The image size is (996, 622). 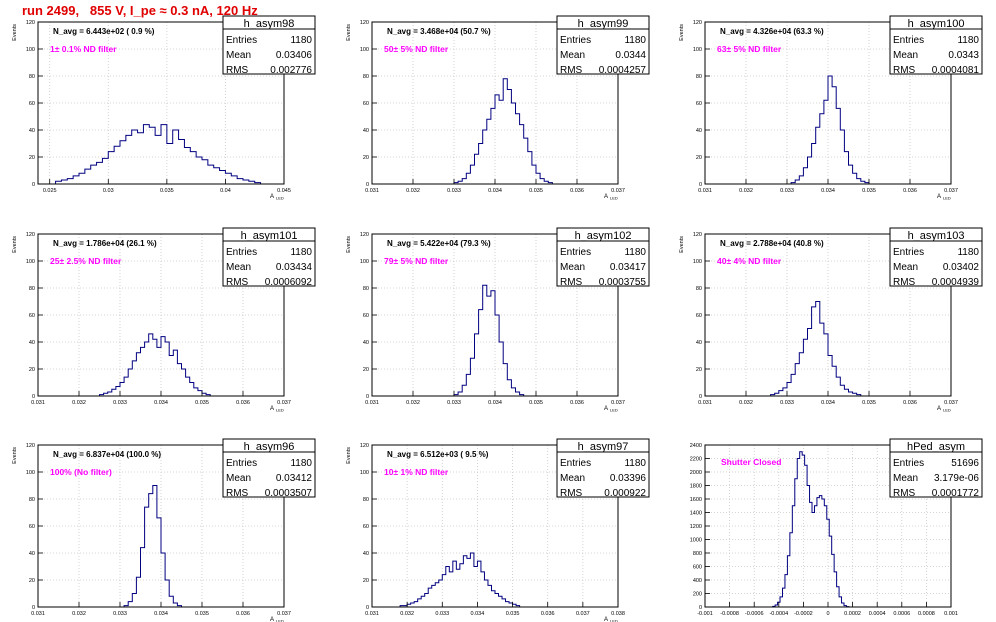 I want to click on filter-label: 40± 4% ND filter, so click(x=749, y=261).